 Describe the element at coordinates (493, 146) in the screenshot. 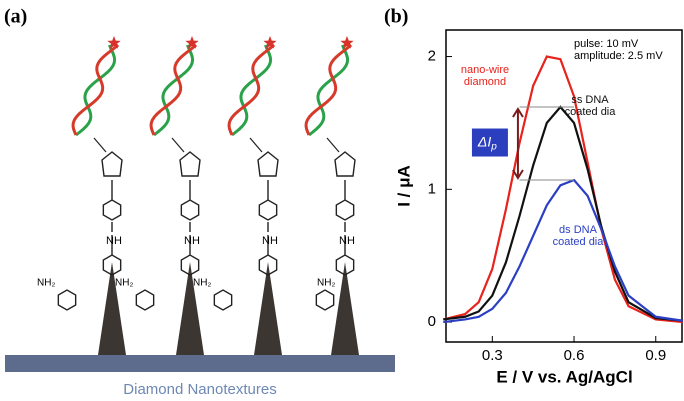

I see `delta-subscript: p` at that location.